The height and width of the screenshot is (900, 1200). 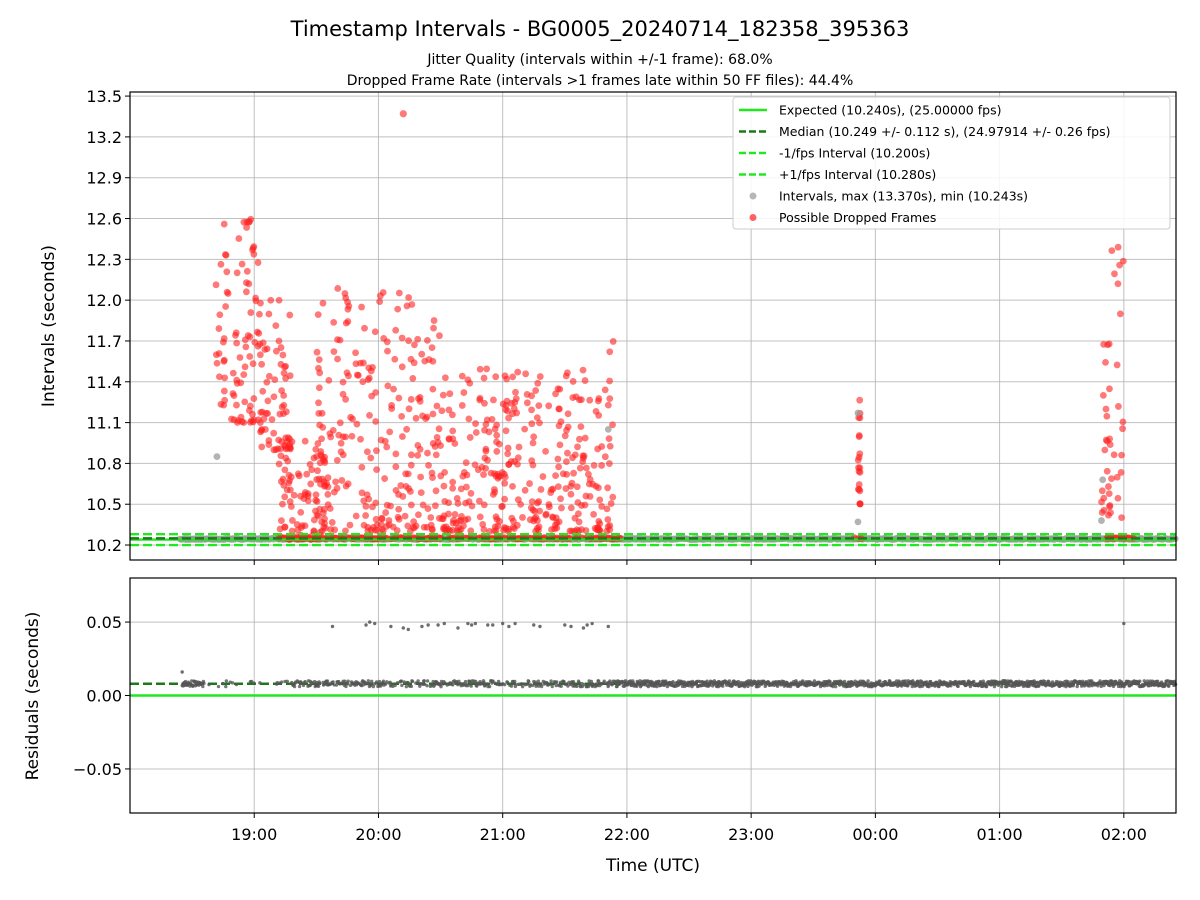 I want to click on legend-label: -1/fps Interval (10.200s), so click(x=854, y=153).